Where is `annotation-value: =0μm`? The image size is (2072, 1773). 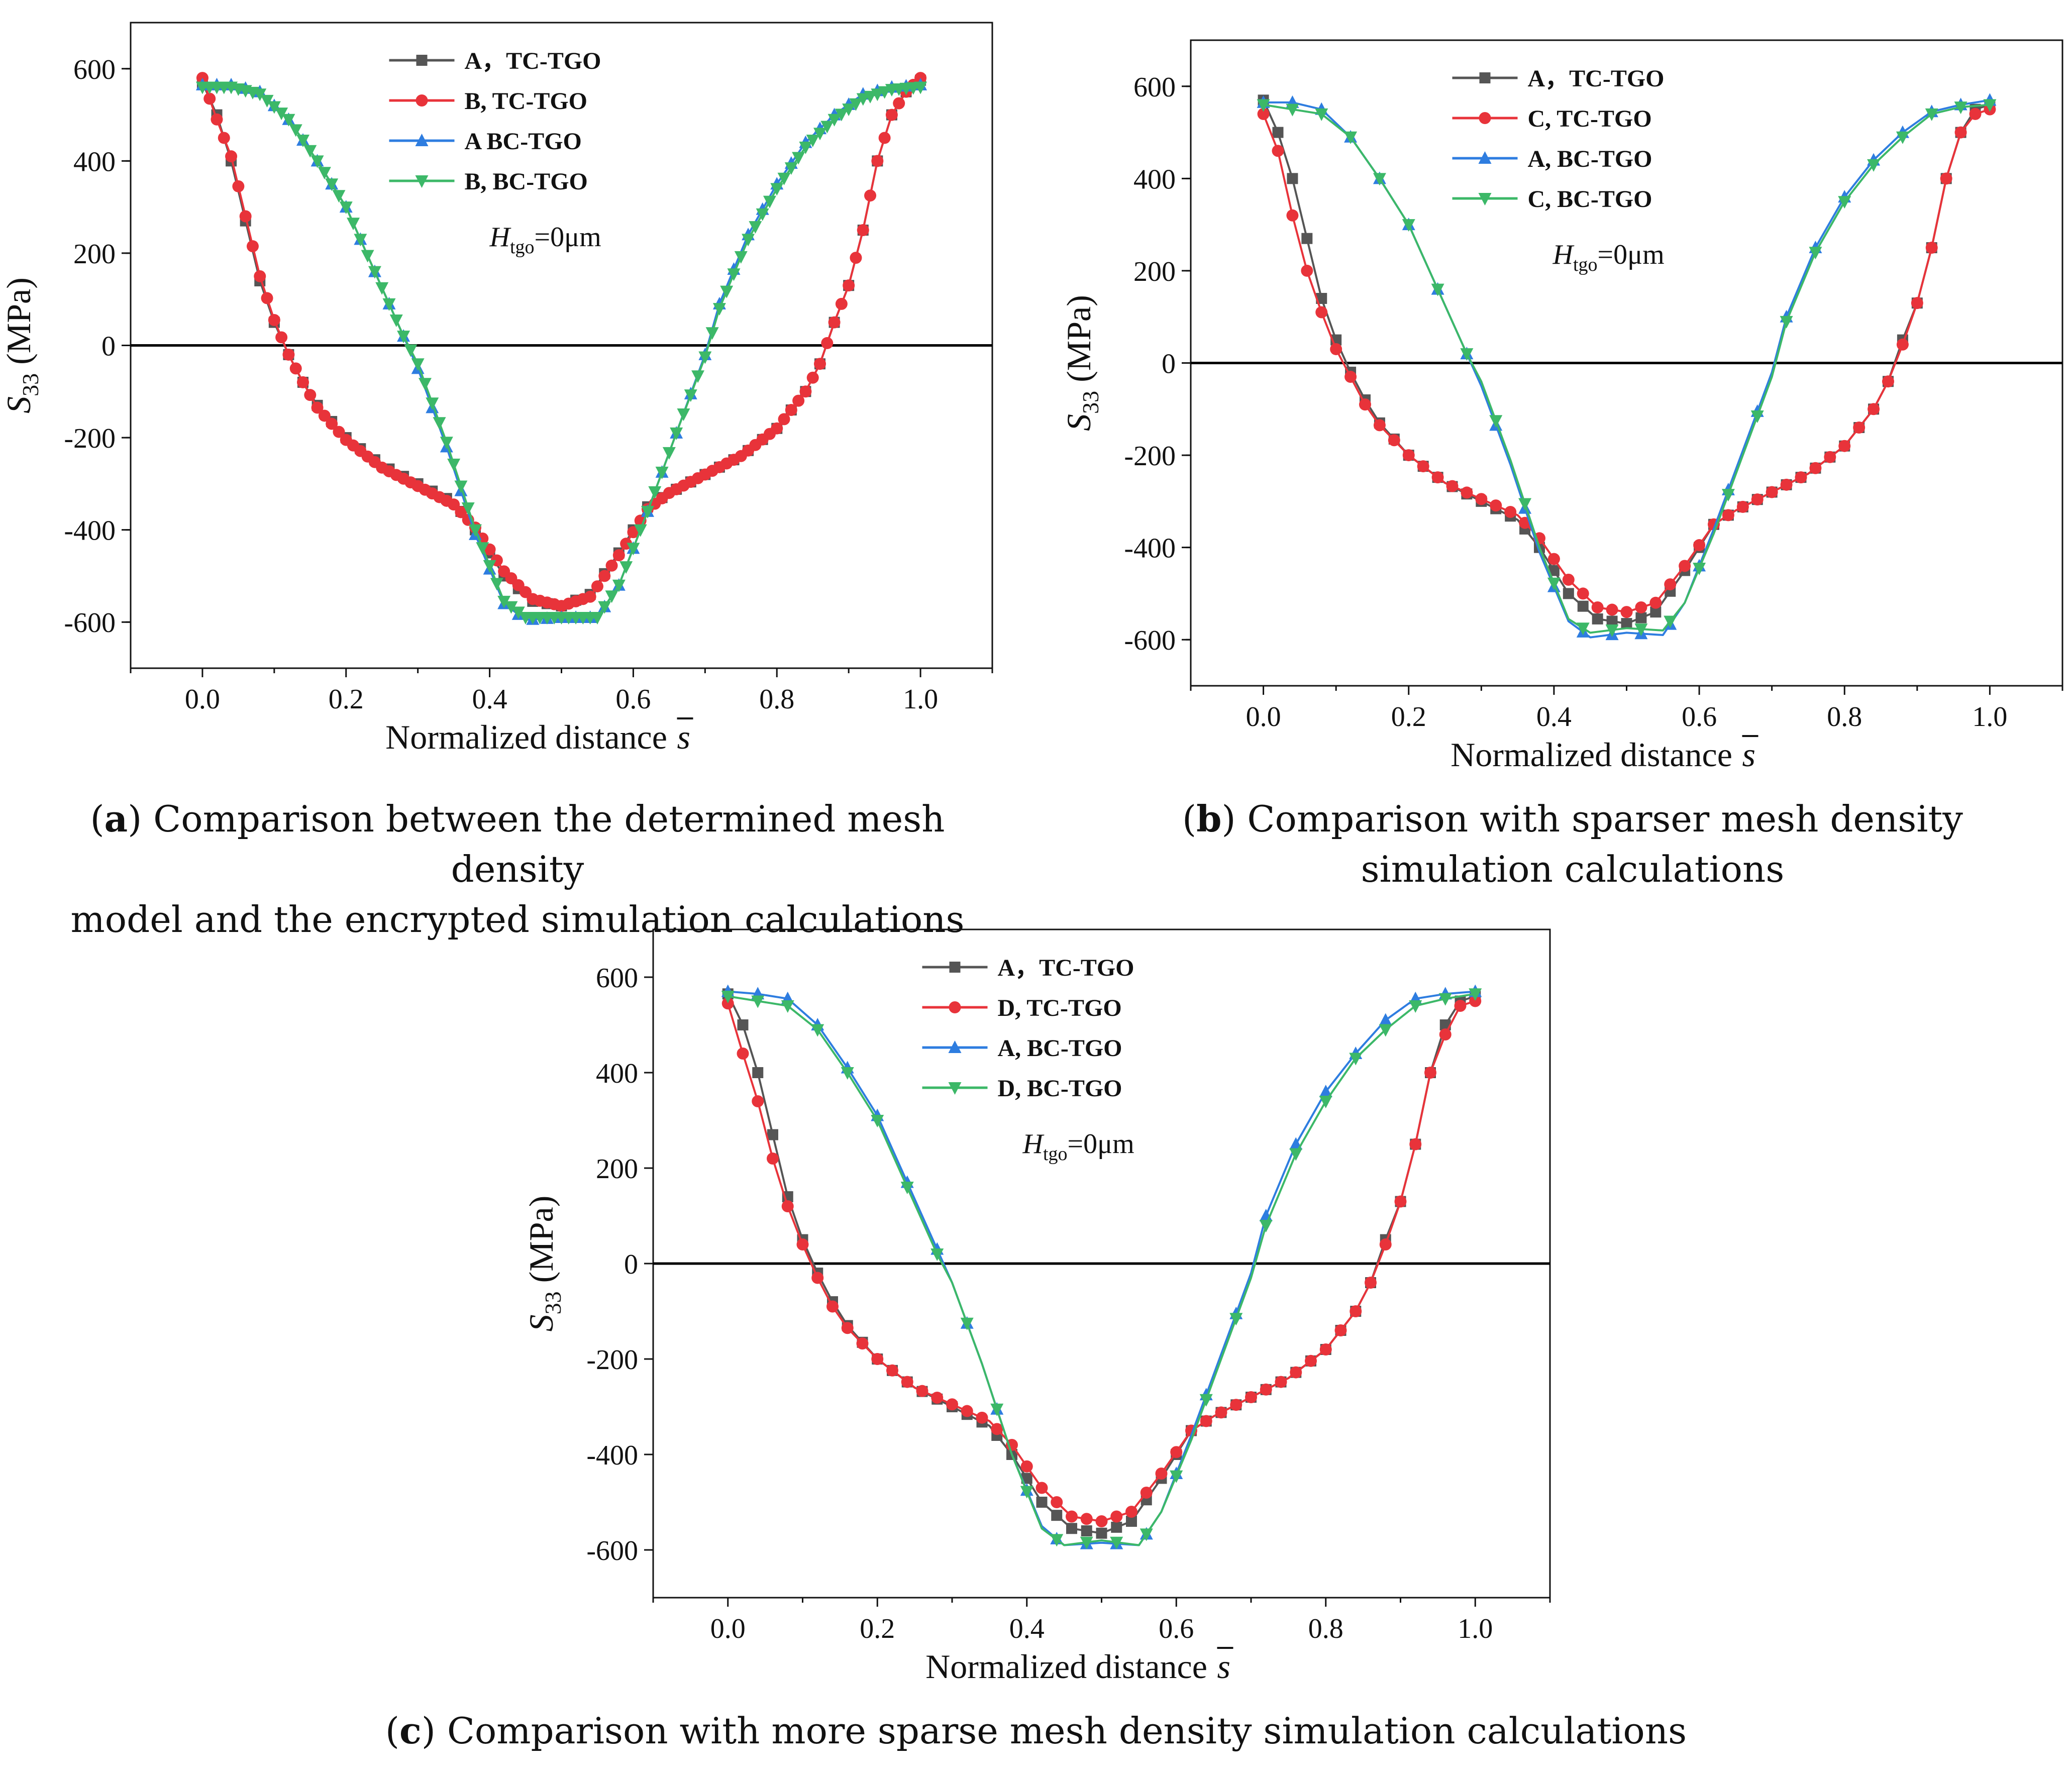 annotation-value: =0μm is located at coordinates (1631, 254).